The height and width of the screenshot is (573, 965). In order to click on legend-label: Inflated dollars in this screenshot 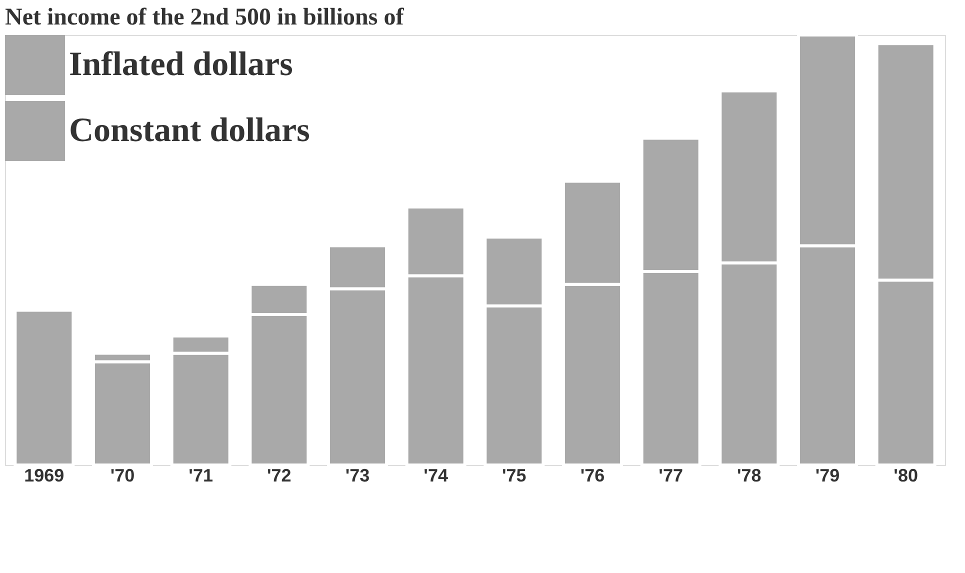, I will do `click(181, 64)`.